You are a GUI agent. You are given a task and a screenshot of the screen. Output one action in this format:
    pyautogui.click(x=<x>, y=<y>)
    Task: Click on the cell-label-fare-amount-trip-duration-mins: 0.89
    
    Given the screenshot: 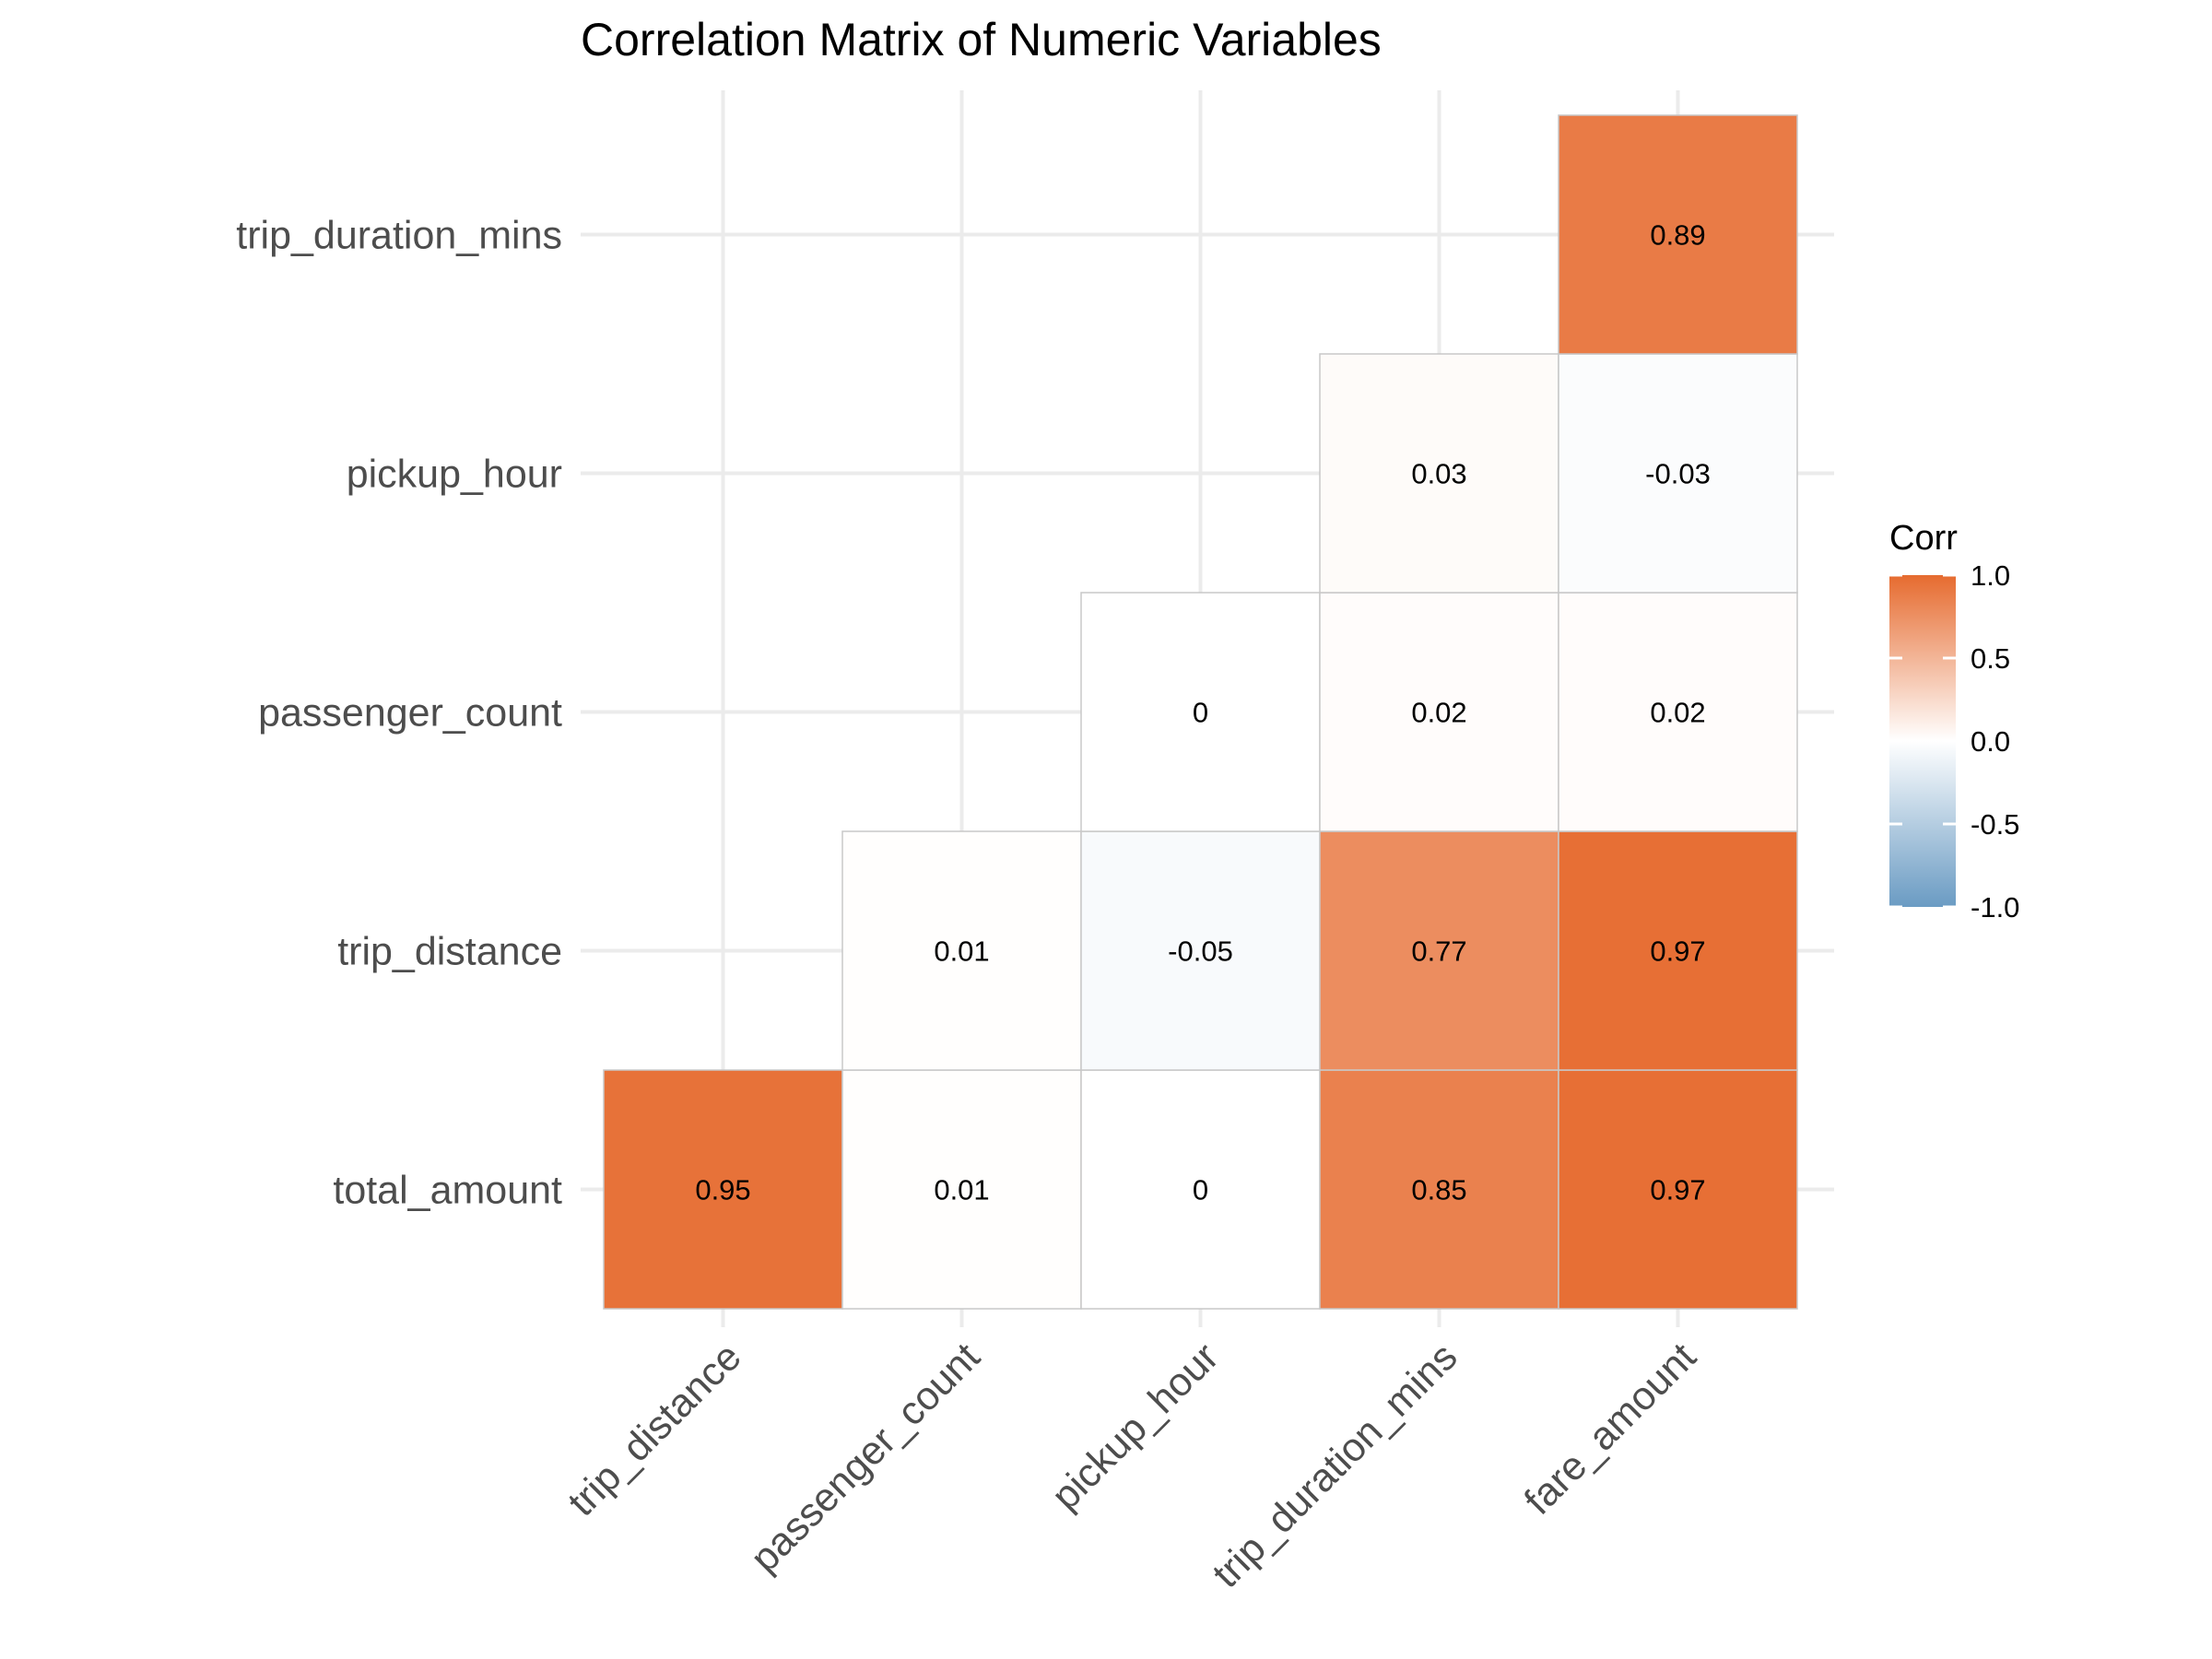 What is the action you would take?
    pyautogui.click(x=1677, y=235)
    